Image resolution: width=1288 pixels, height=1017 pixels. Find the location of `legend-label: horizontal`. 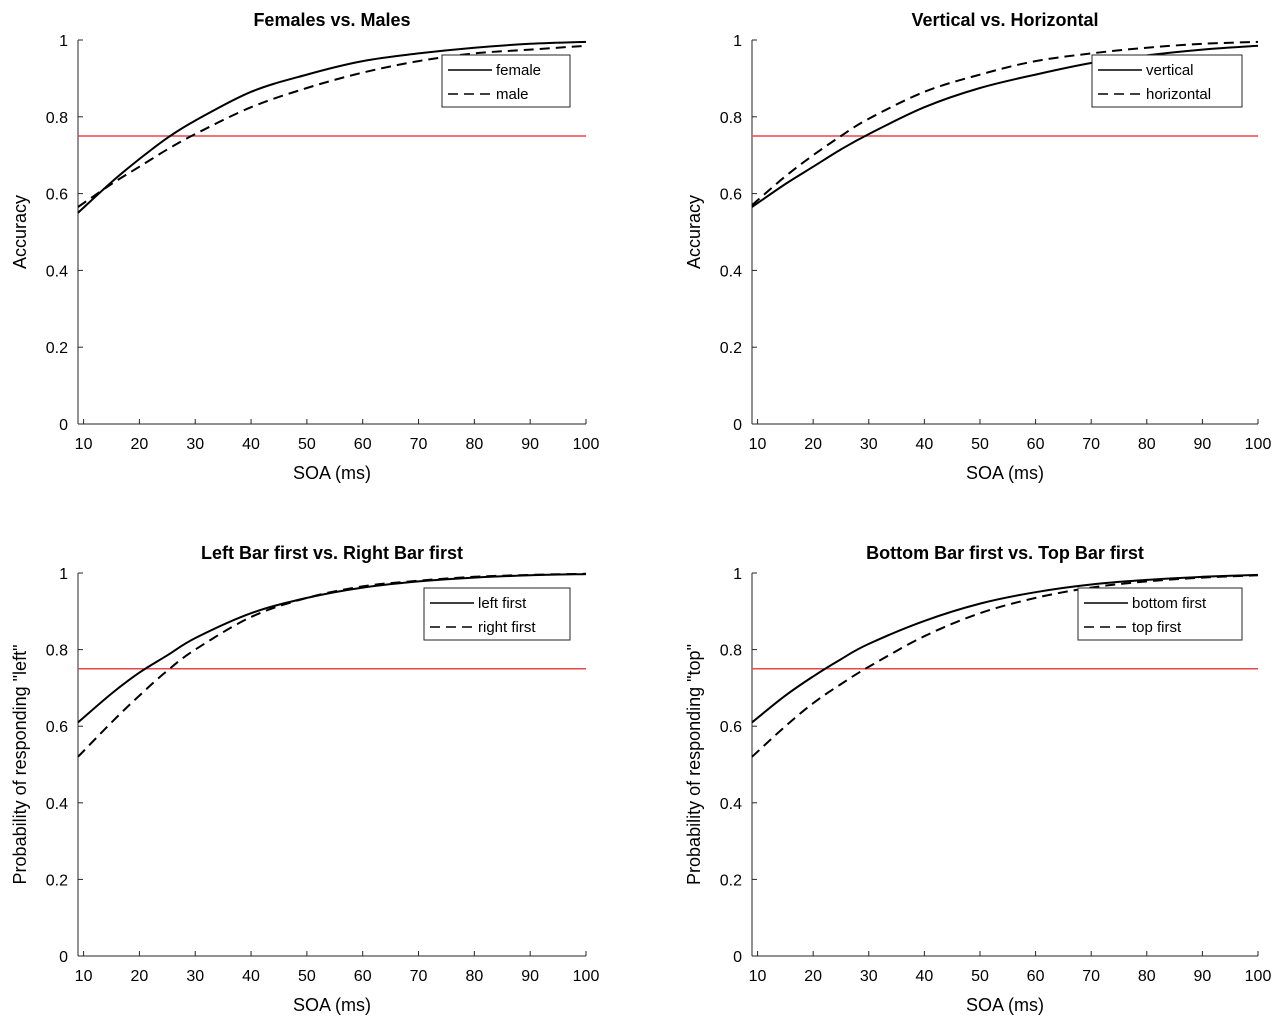

legend-label: horizontal is located at coordinates (1178, 94).